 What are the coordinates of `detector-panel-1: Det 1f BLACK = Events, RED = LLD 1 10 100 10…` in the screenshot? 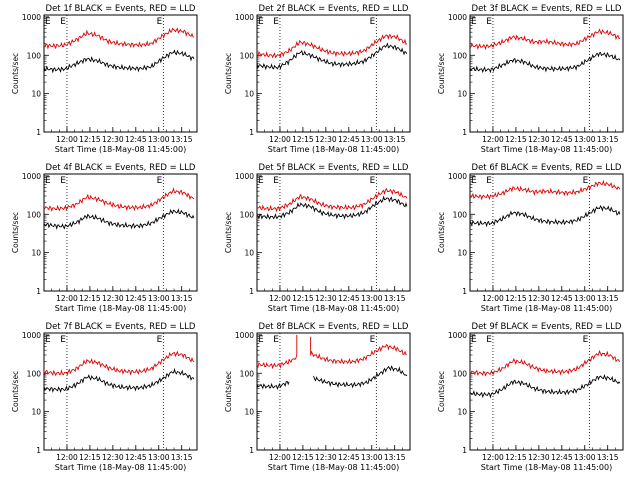 It's located at (104, 79).